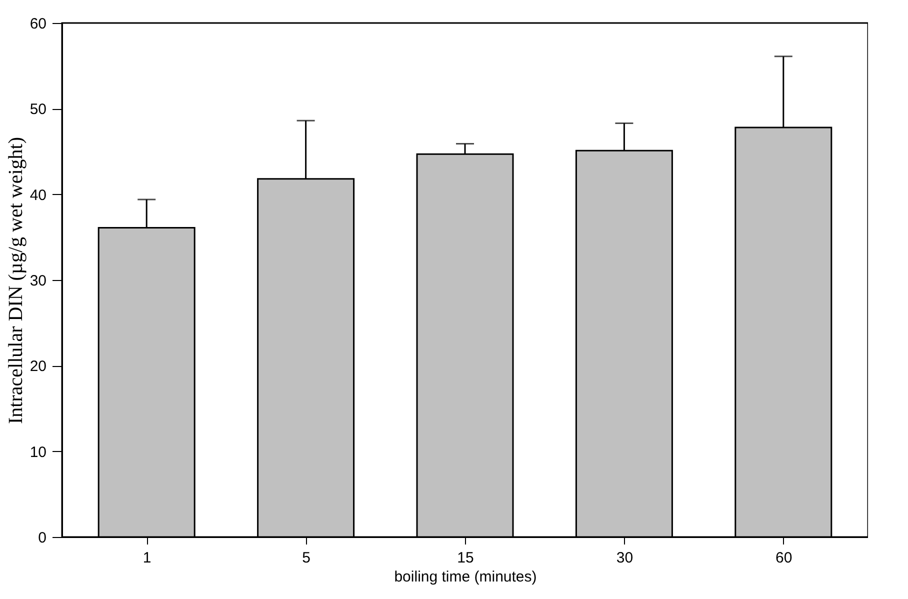  What do you see at coordinates (465, 558) in the screenshot?
I see `x-tick-label: 15` at bounding box center [465, 558].